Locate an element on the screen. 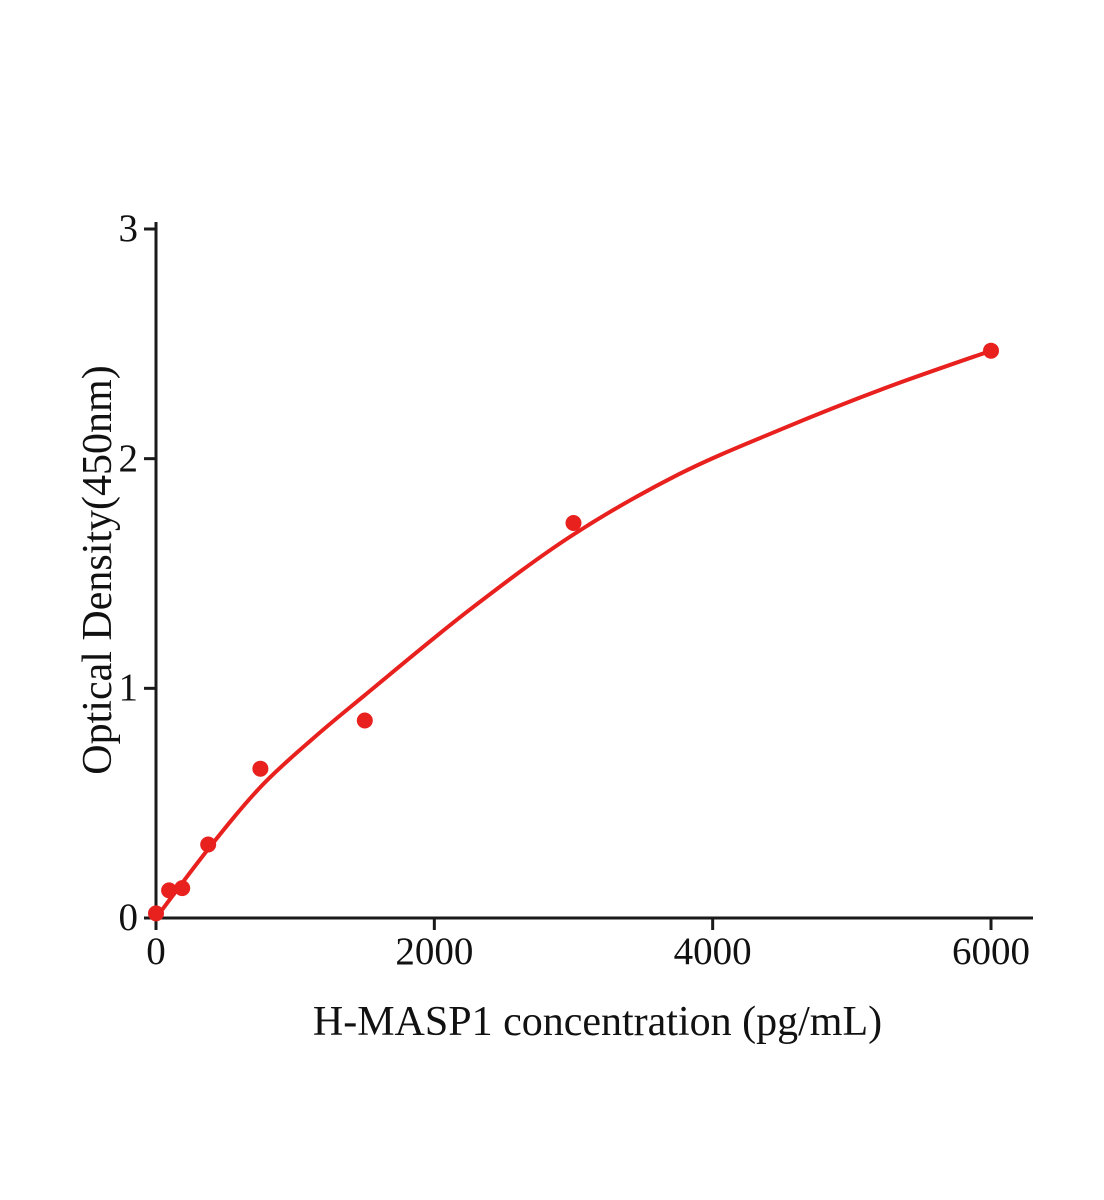 This screenshot has width=1104, height=1200. x-tick-label: 6000 is located at coordinates (991, 951).